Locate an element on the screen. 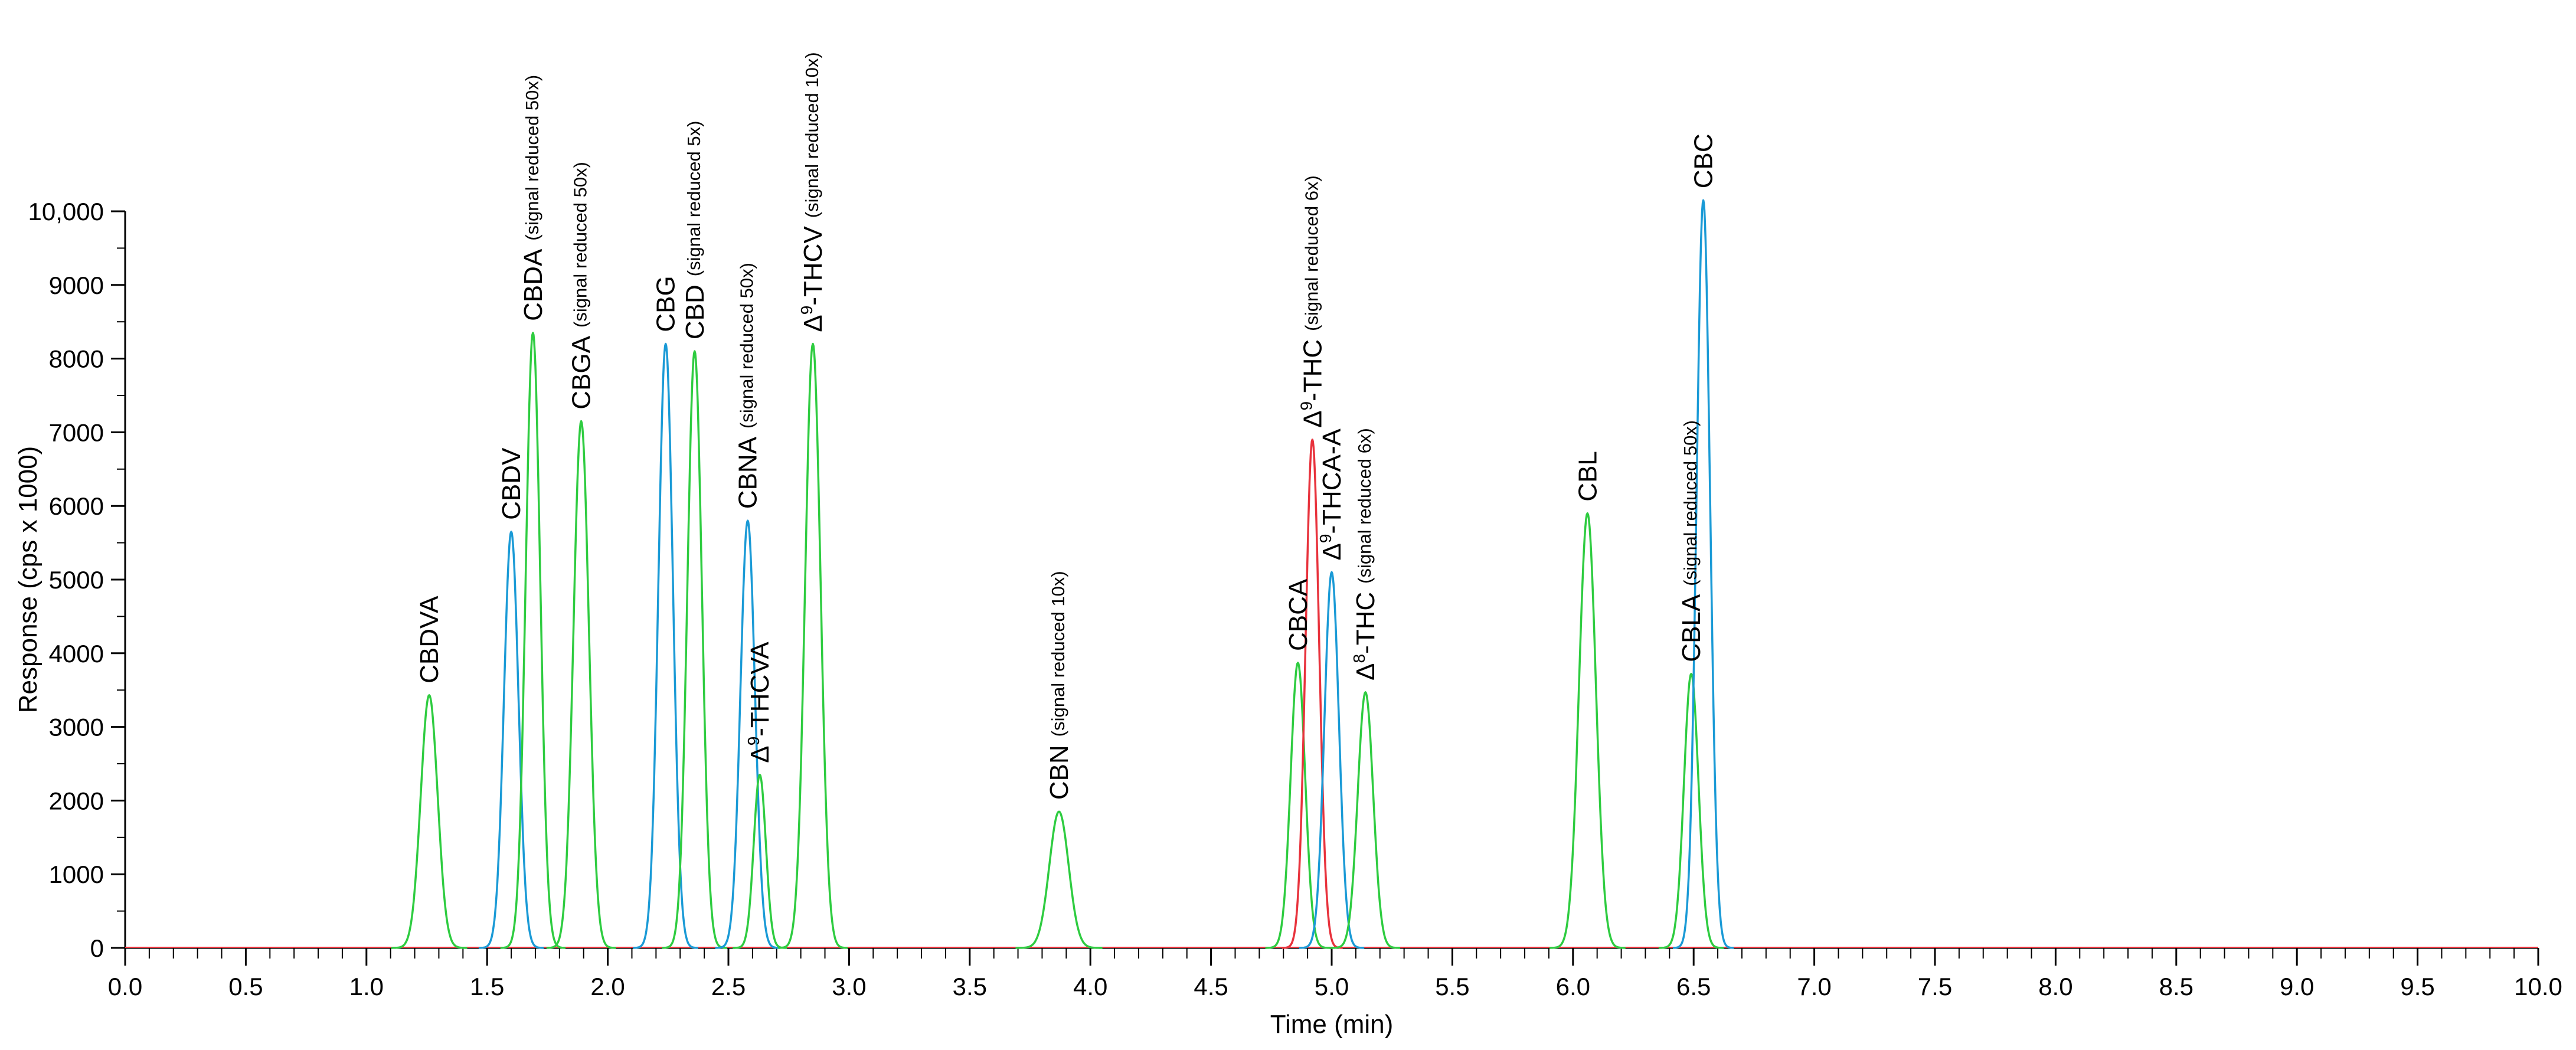 Image resolution: width=2576 pixels, height=1050 pixels. x-tick-label: 9.5 is located at coordinates (2417, 987).